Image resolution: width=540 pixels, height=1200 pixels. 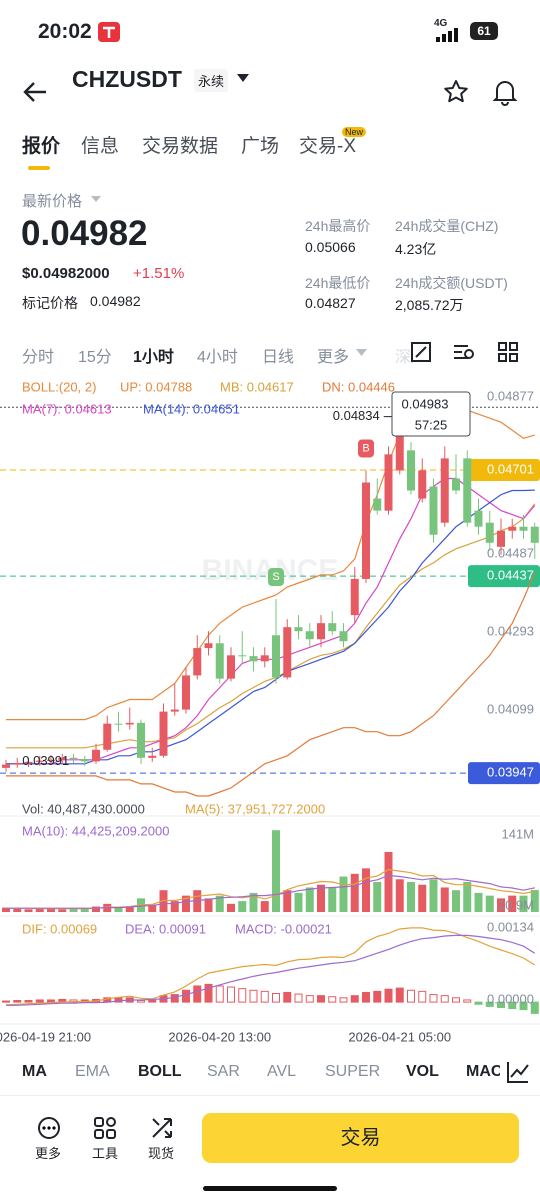 I want to click on new-badge: New, so click(x=354, y=132).